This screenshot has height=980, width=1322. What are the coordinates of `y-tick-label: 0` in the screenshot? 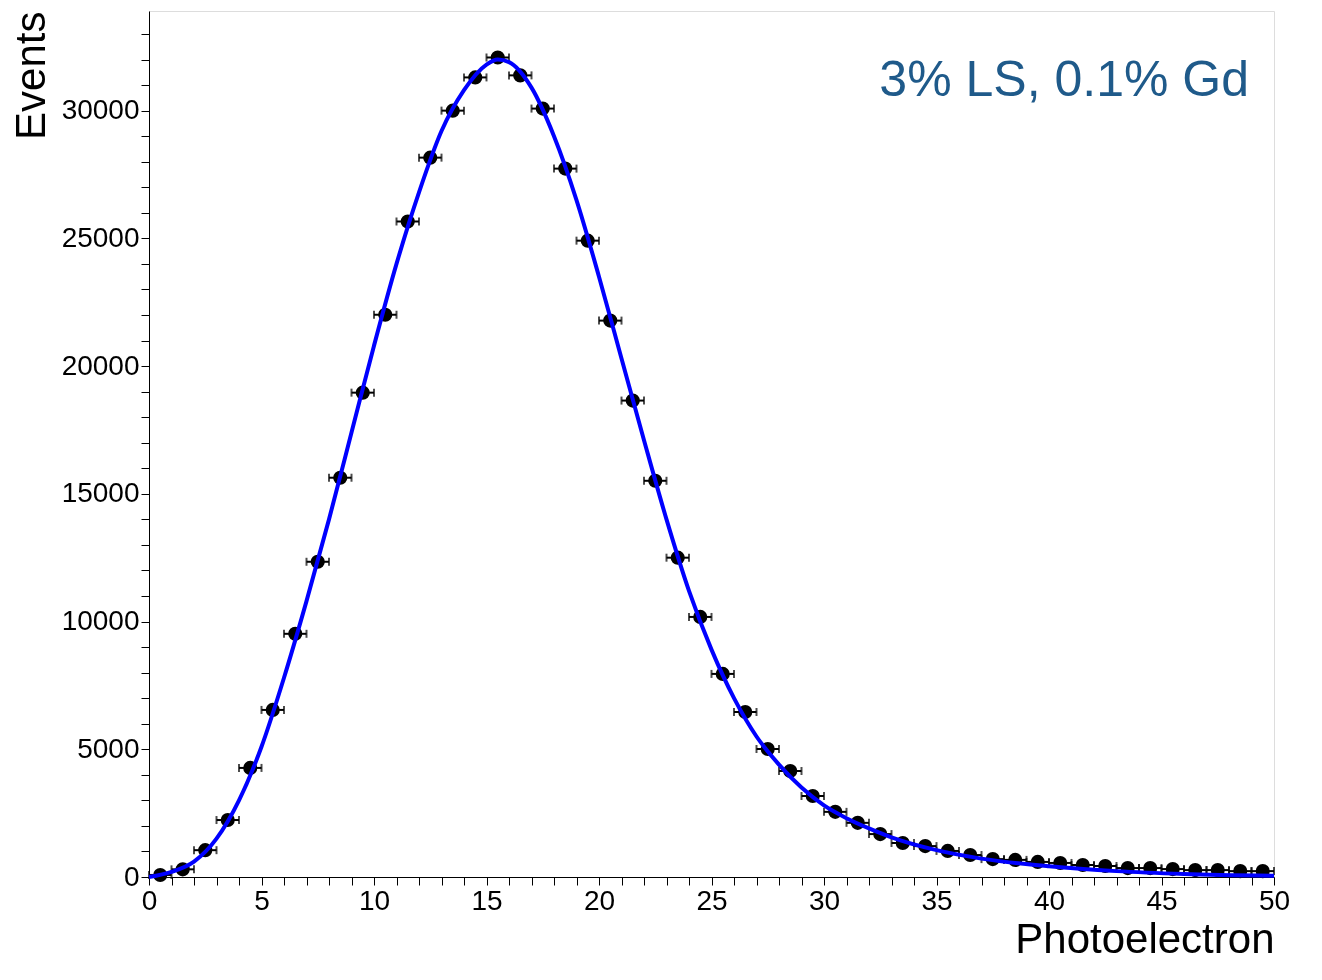 It's located at (131, 876).